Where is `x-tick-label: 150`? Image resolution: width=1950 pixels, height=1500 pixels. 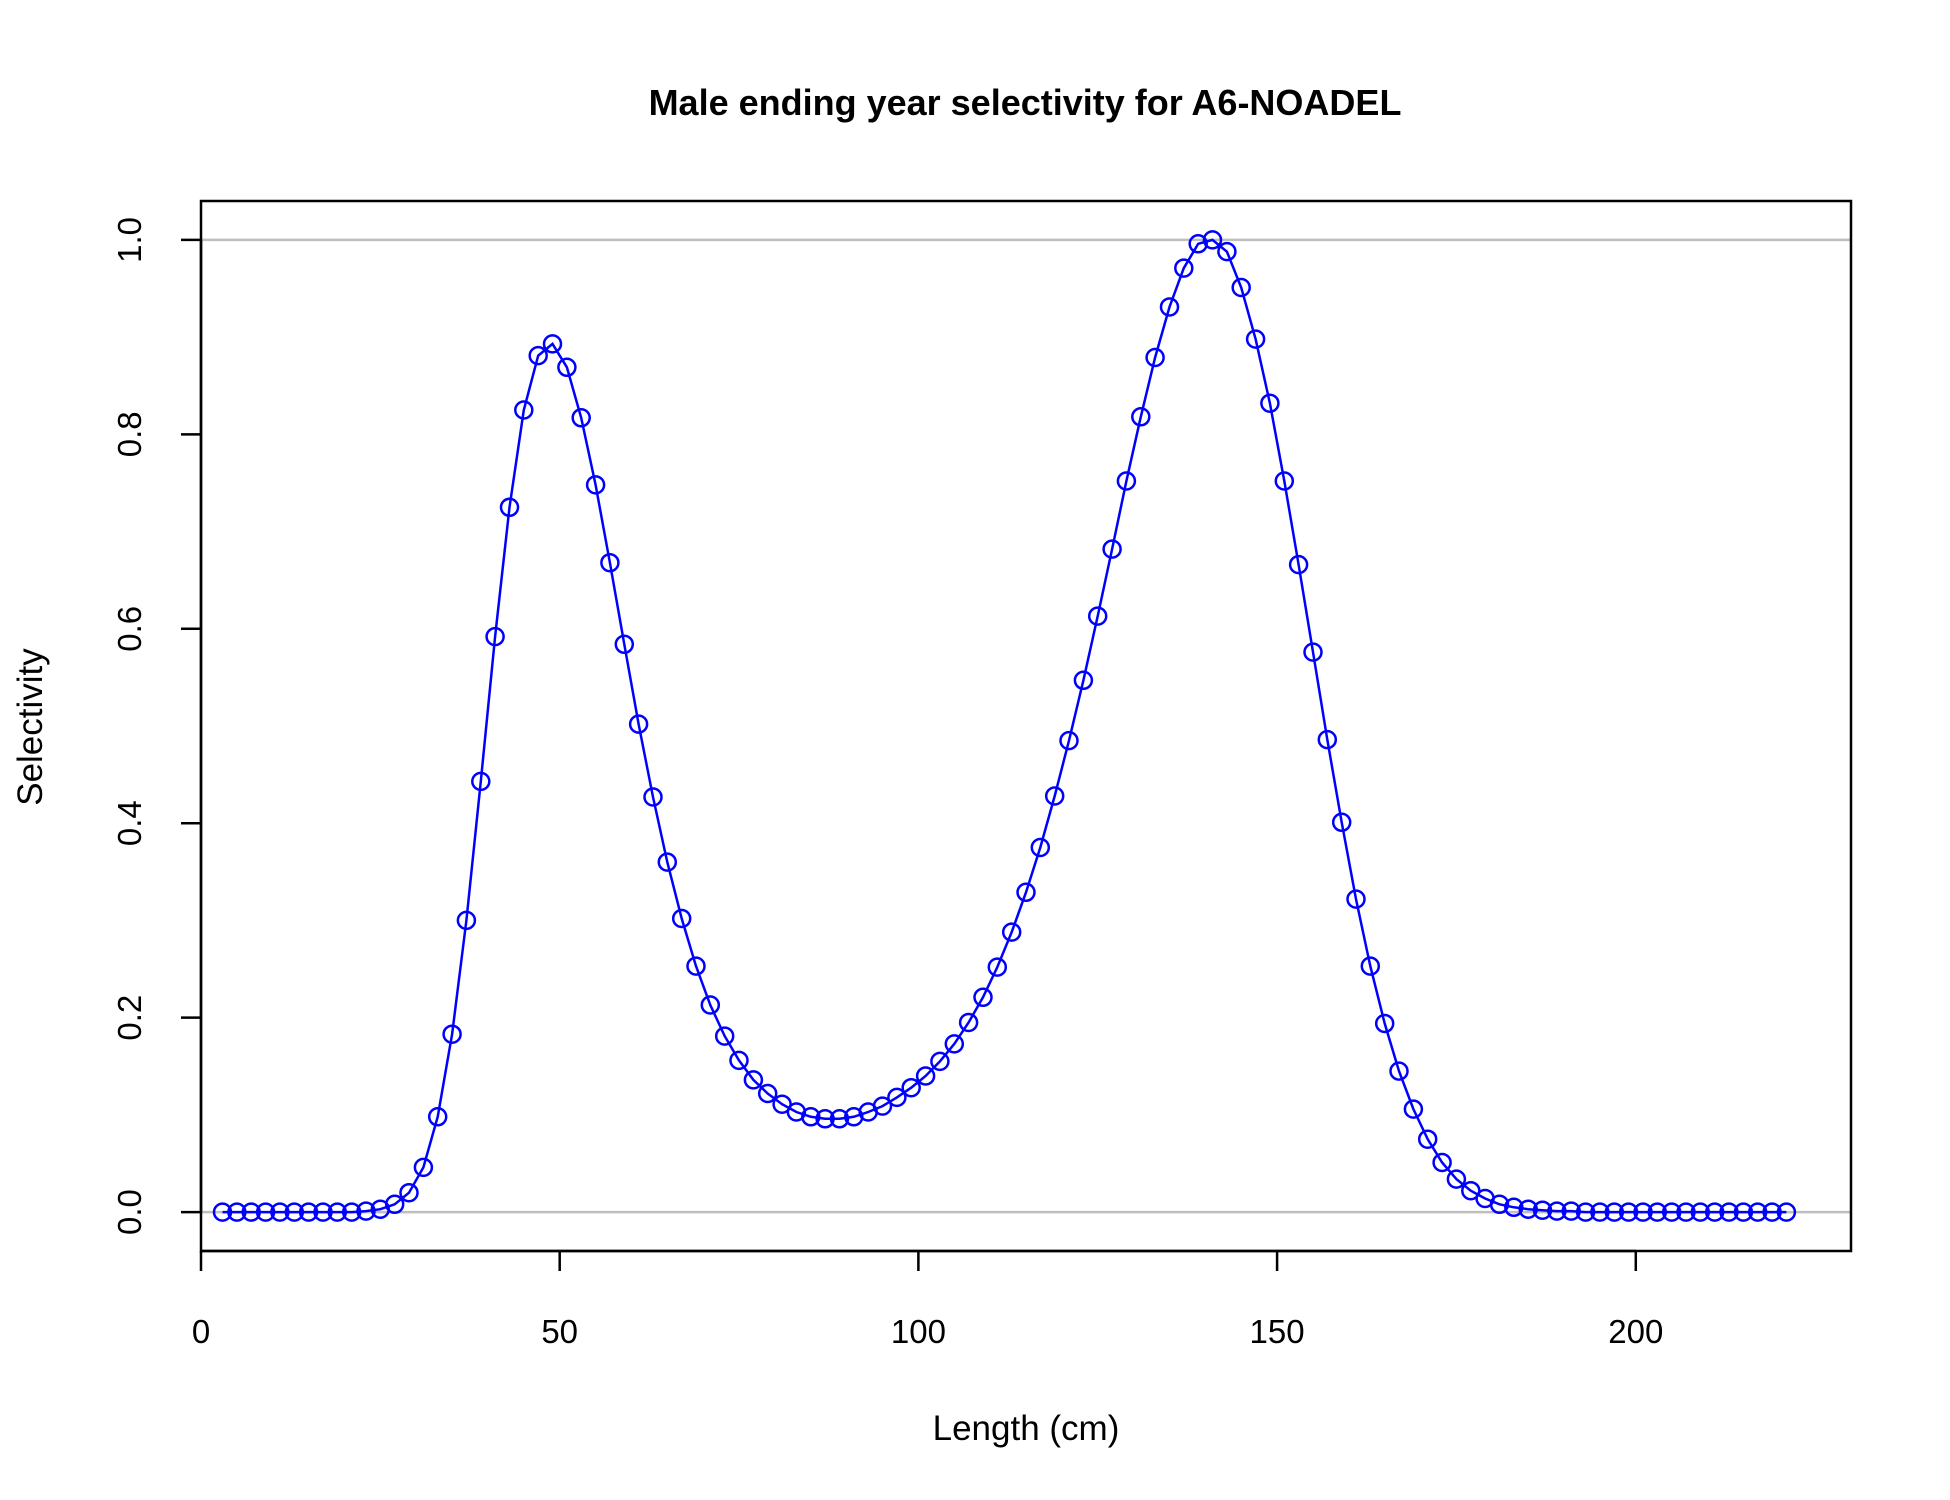
x-tick-label: 150 is located at coordinates (1277, 1331).